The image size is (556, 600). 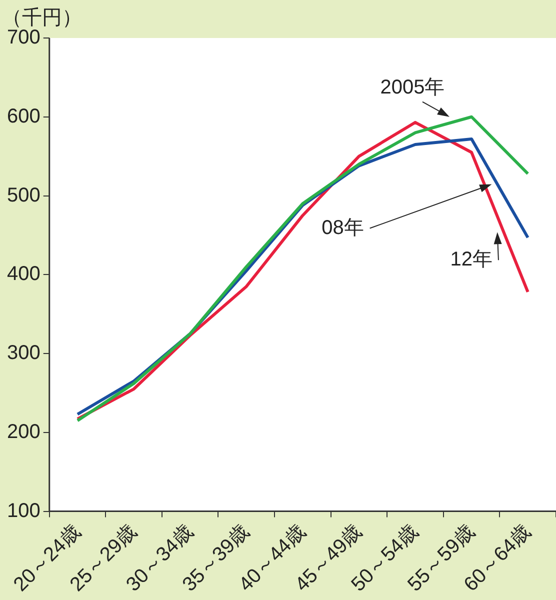 What do you see at coordinates (23, 274) in the screenshot?
I see `y-tick-label: 400` at bounding box center [23, 274].